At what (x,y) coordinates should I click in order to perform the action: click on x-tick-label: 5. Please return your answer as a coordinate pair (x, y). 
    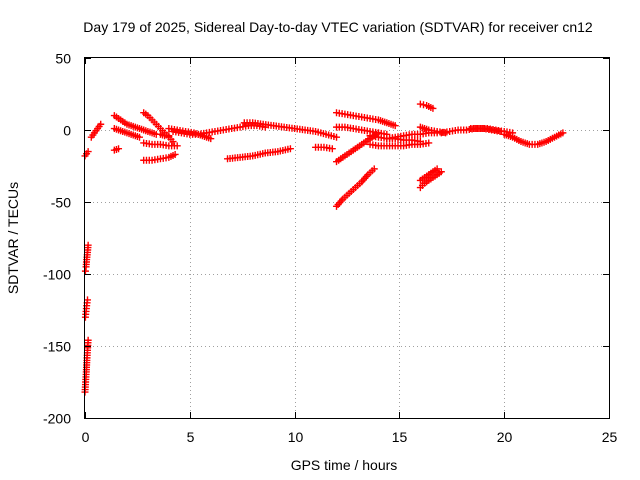
    Looking at the image, I should click on (191, 437).